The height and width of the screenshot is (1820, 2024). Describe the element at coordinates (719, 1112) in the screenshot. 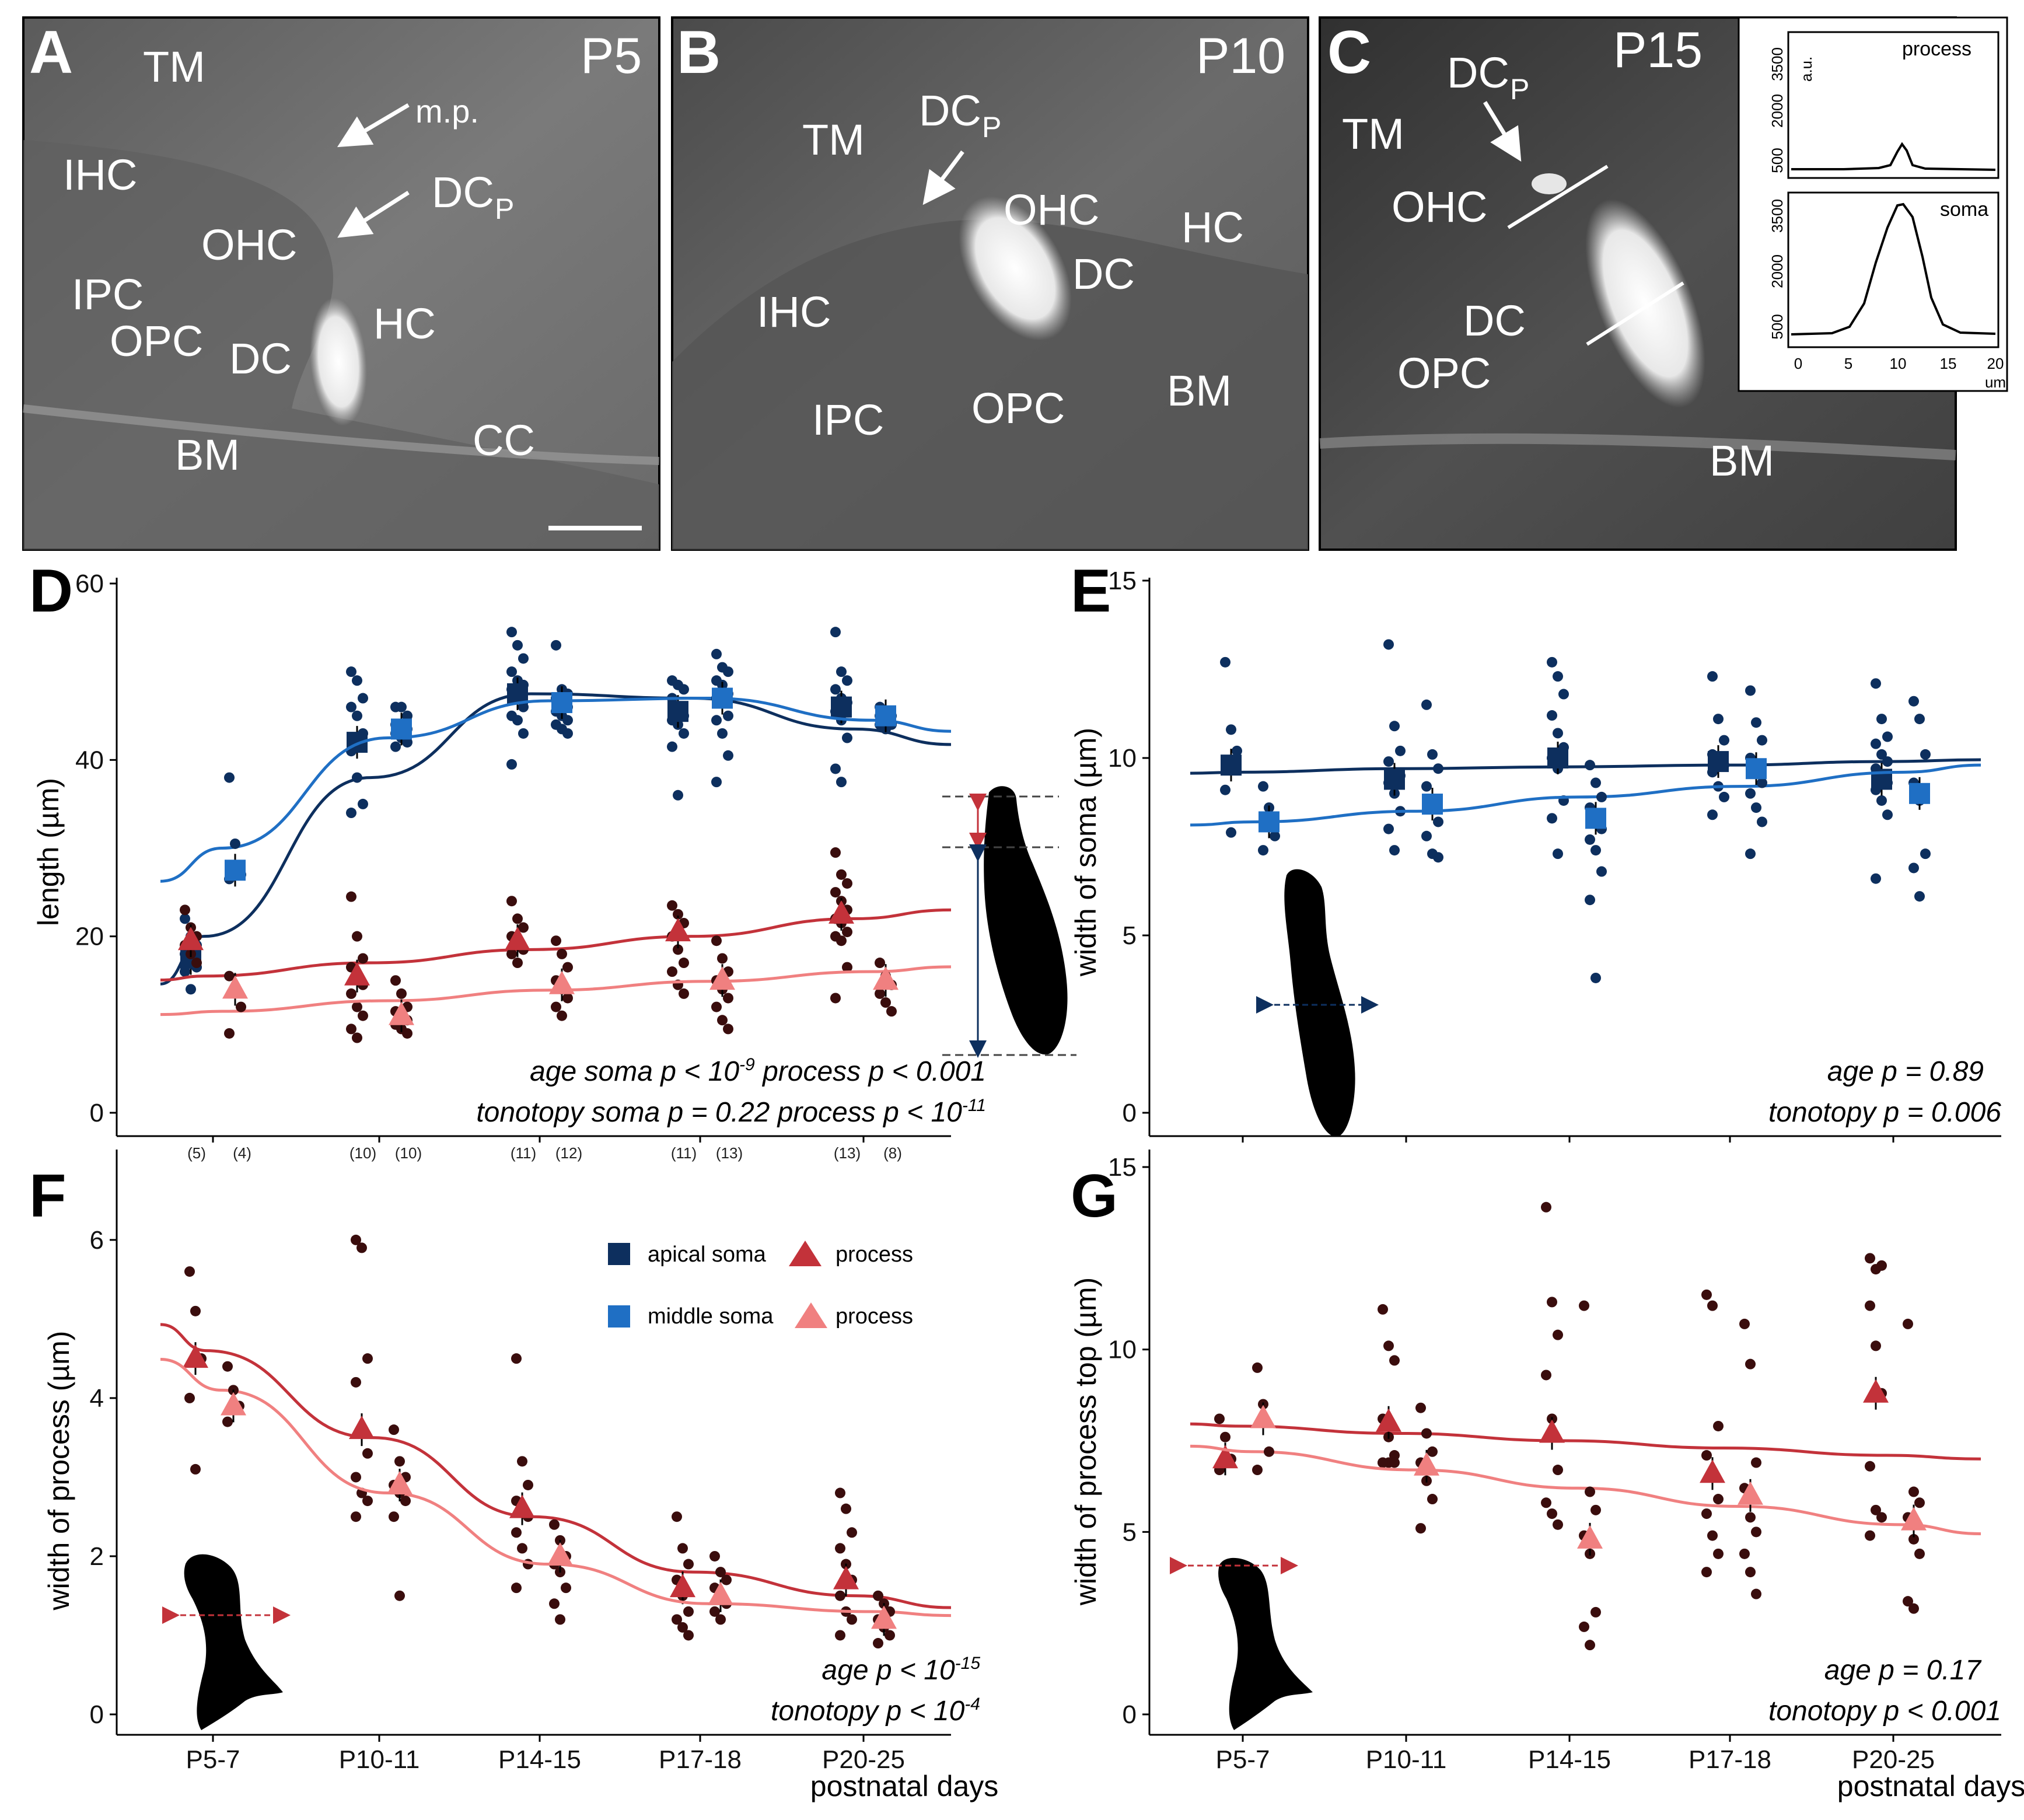

I see `d-ann2-prefix: tonotopy soma p = 0.22 process p < 10` at that location.